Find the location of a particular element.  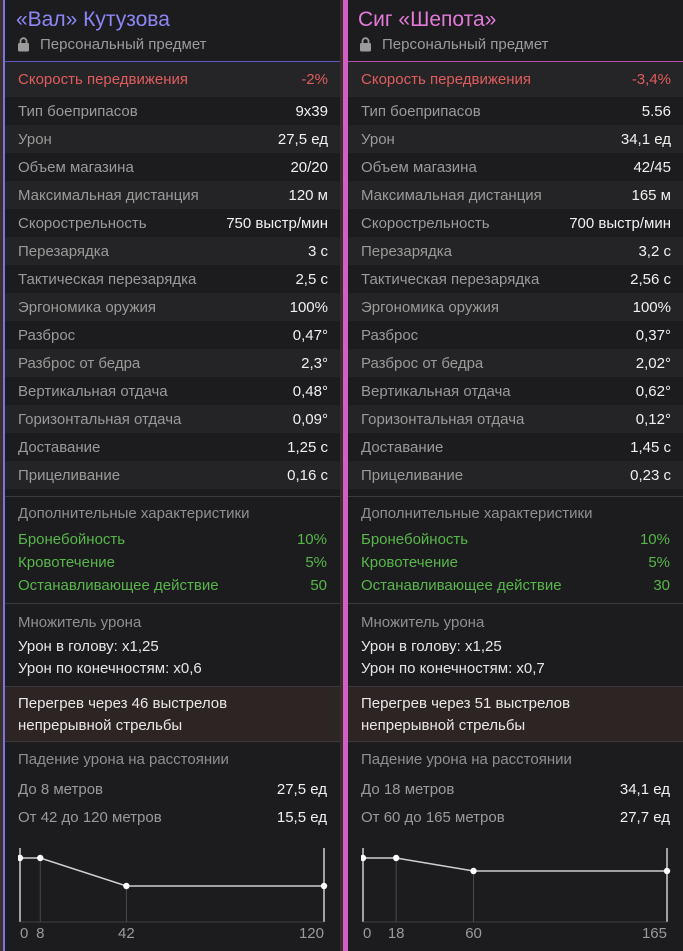

falloff-row: От 60 до 165 метров 27,7 ед is located at coordinates (515, 818).